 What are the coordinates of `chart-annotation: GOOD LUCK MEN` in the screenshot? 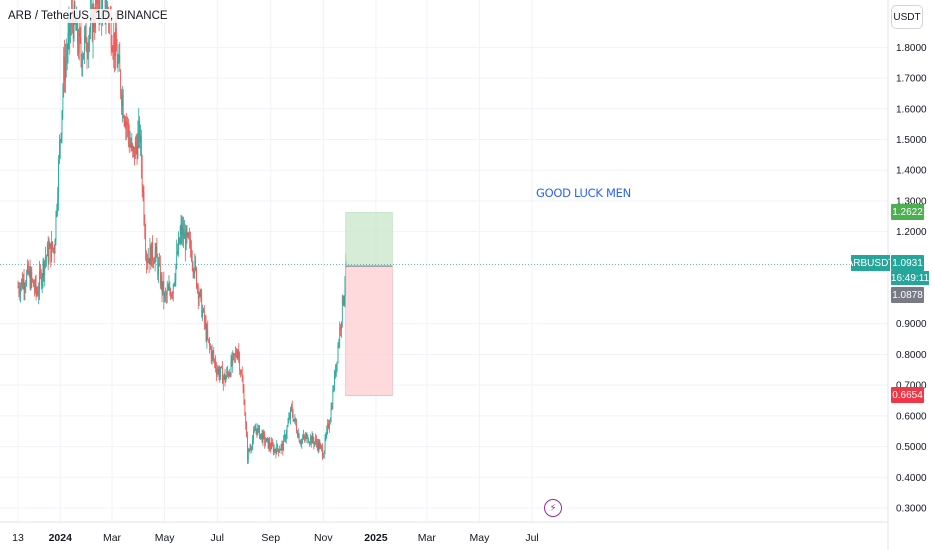 It's located at (583, 193).